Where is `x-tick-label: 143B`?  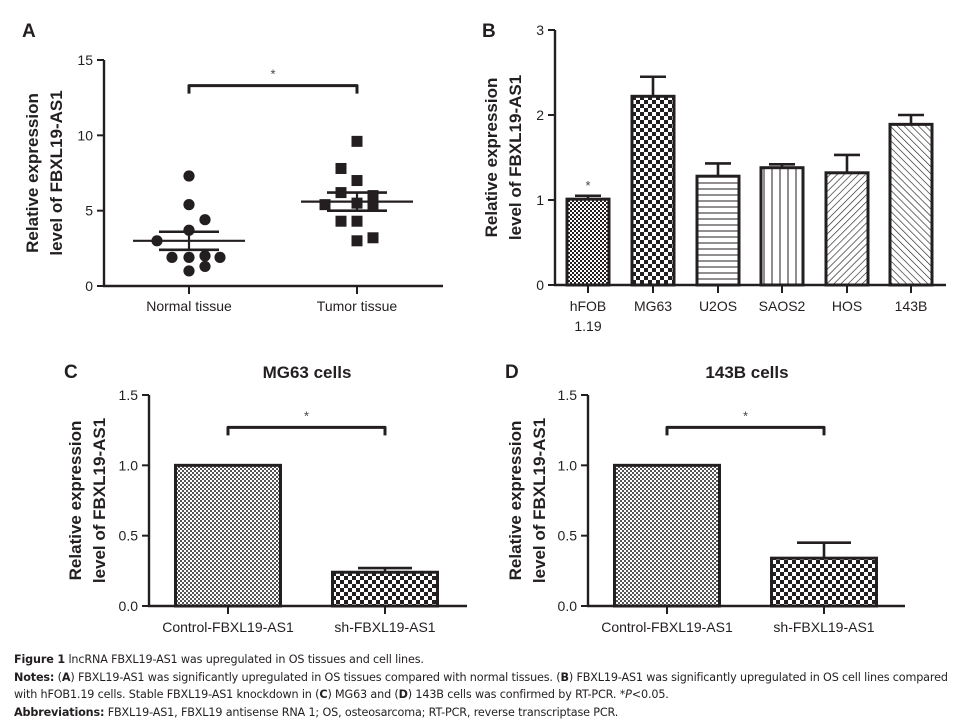 x-tick-label: 143B is located at coordinates (911, 306).